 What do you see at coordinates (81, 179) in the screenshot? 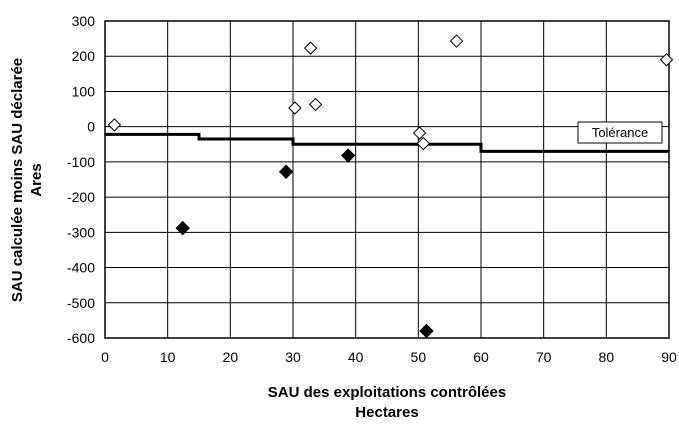
I see `y-tick-labels: 300 200 100 0 -100 -200 -300 -400 -500 -600` at bounding box center [81, 179].